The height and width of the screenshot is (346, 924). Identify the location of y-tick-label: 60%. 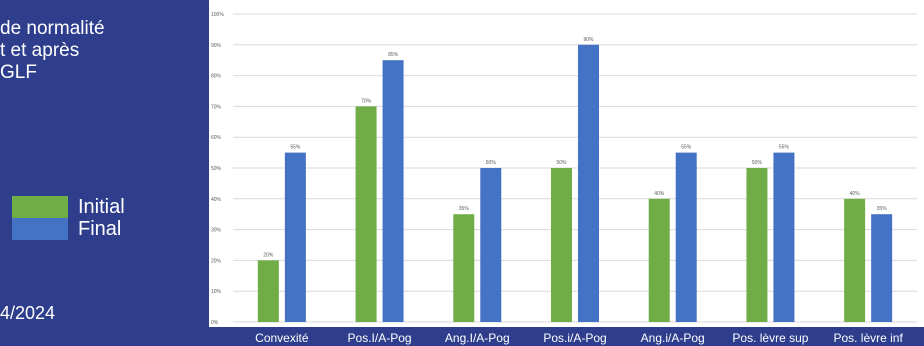
(216, 138).